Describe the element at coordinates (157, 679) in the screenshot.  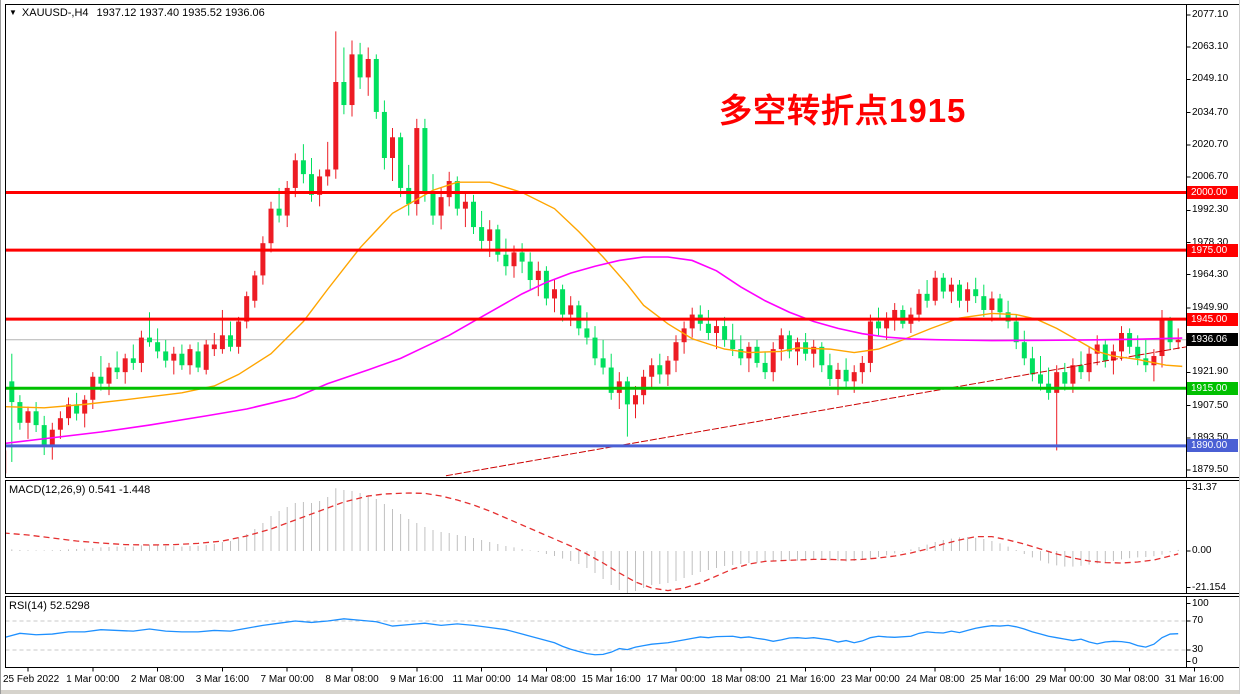
I see `time-label: 2 Mar 08:00` at that location.